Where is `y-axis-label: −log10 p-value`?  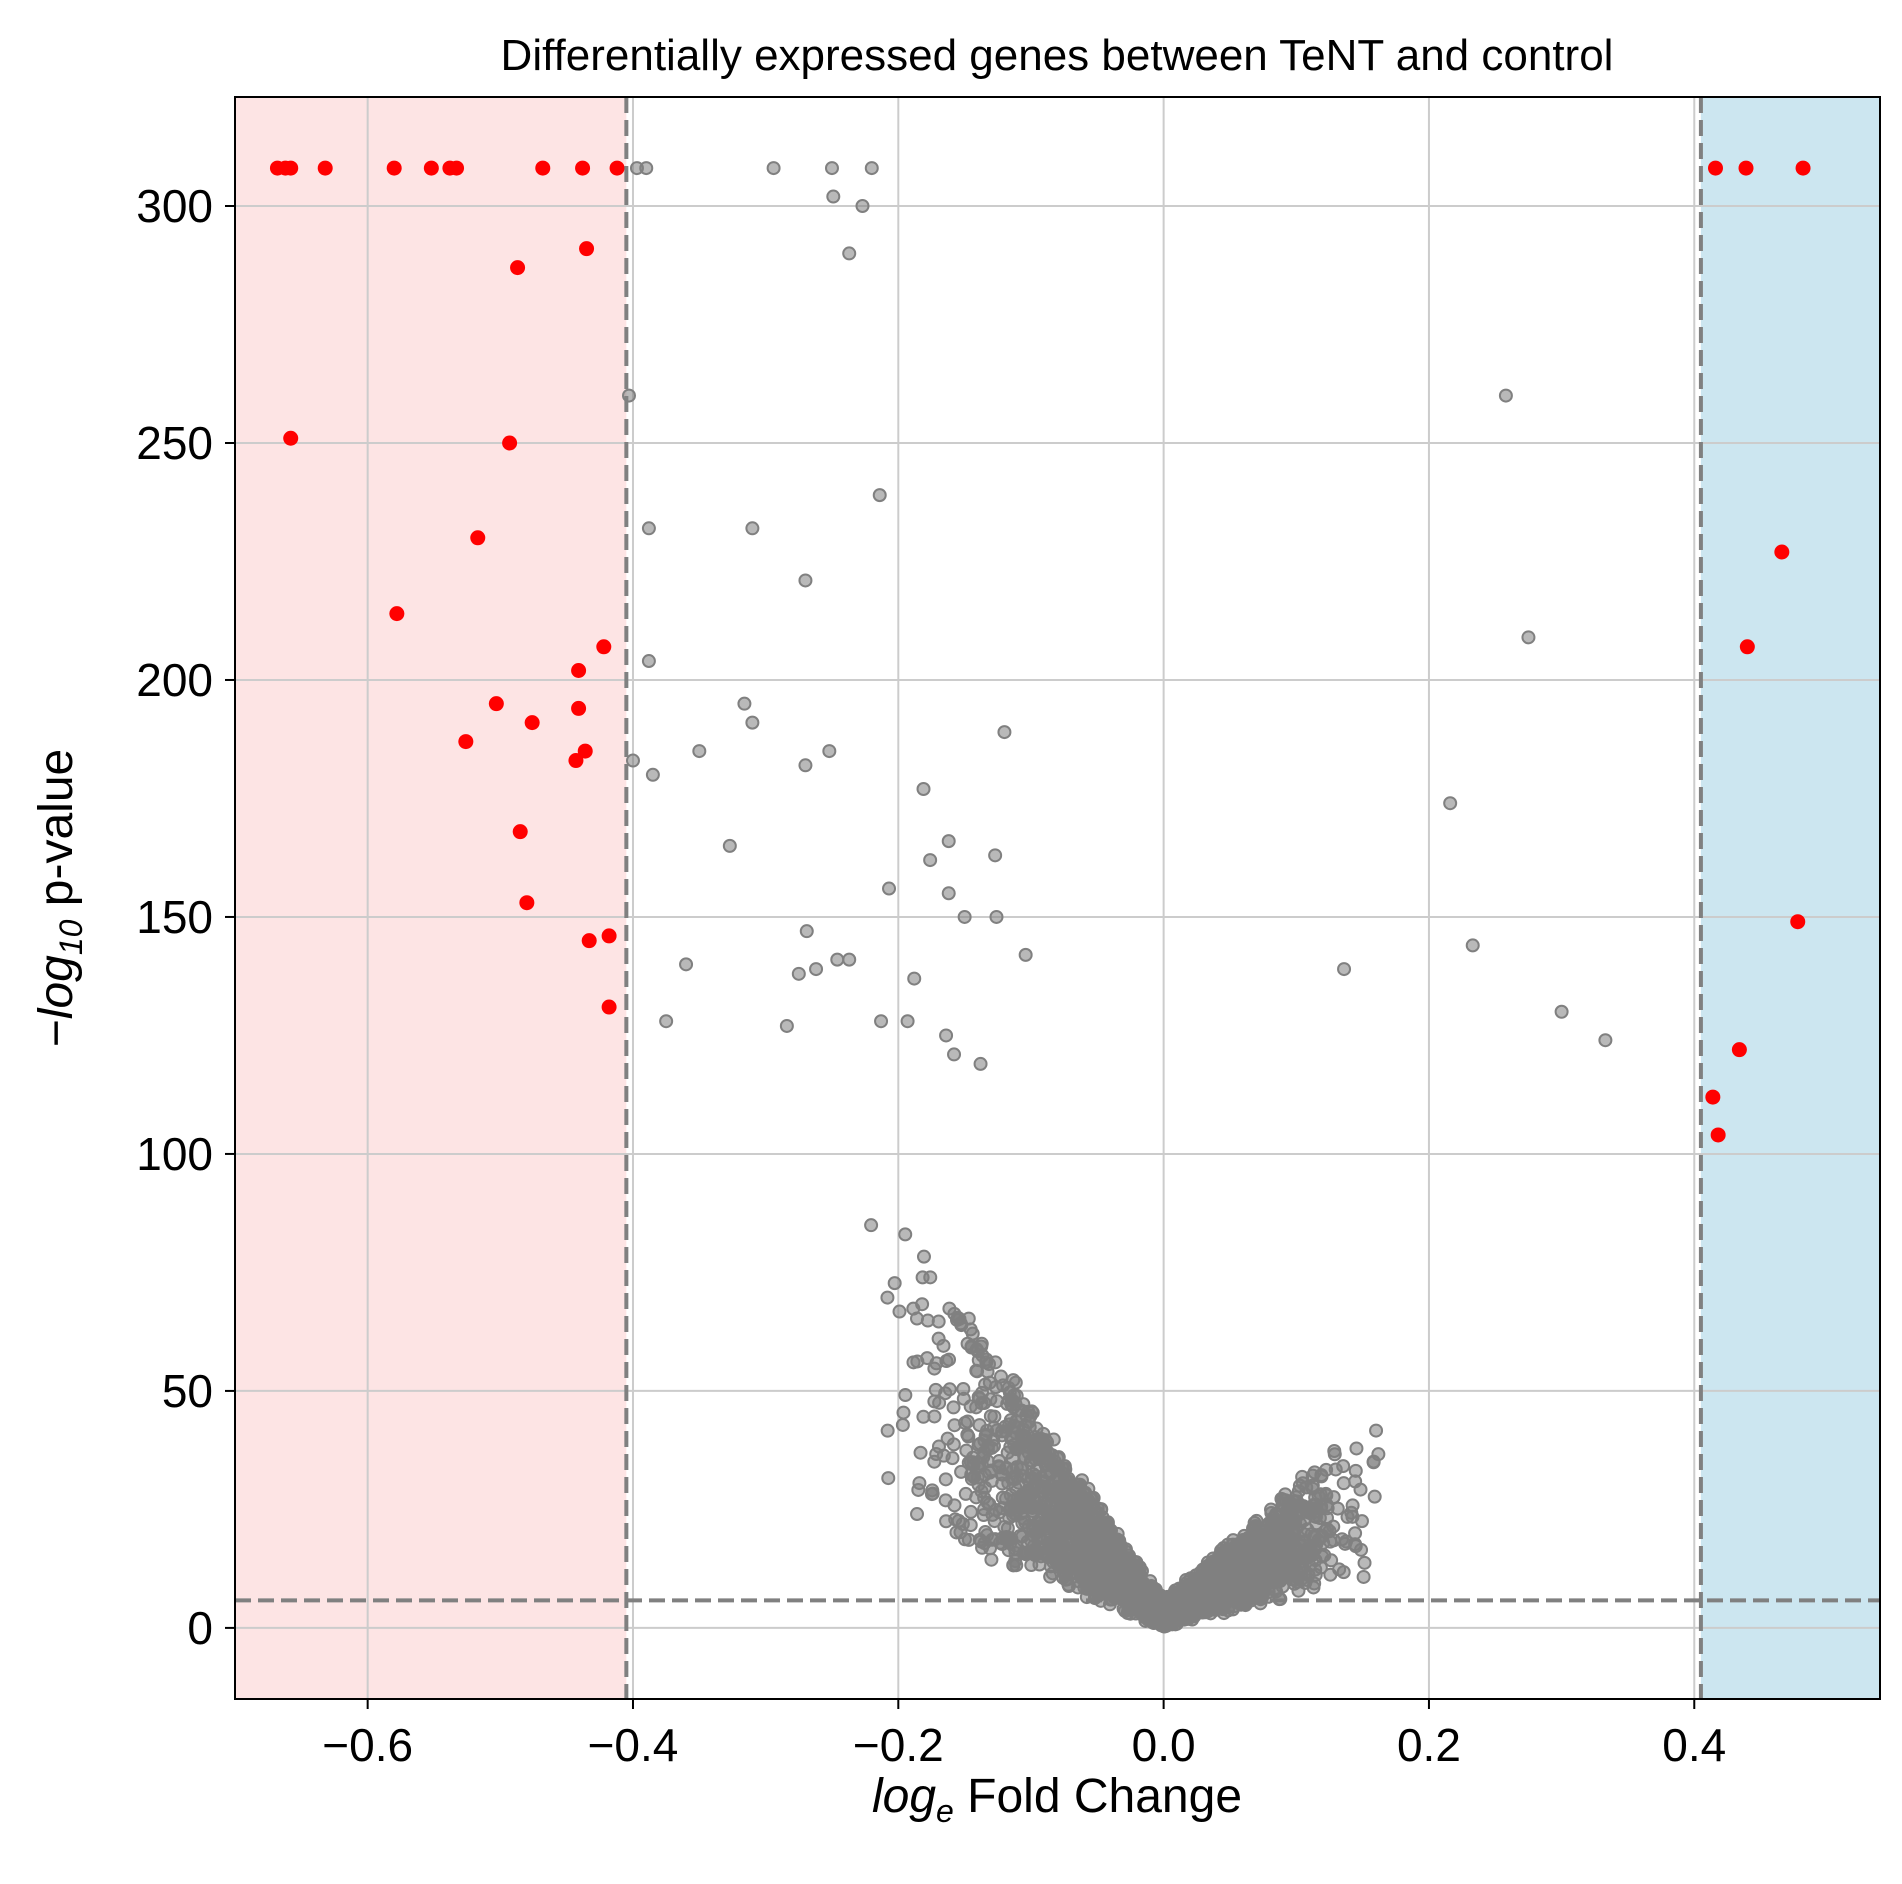
y-axis-label: −log10 p-value is located at coordinates (59, 898).